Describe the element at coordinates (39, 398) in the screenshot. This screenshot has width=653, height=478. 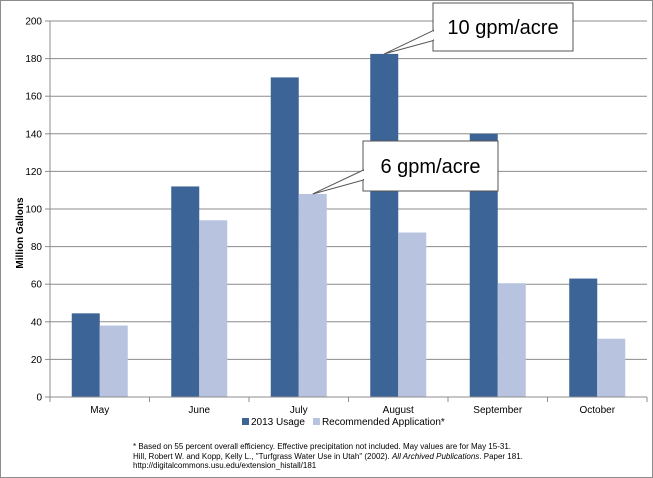
I see `y-tick-label: 0` at that location.